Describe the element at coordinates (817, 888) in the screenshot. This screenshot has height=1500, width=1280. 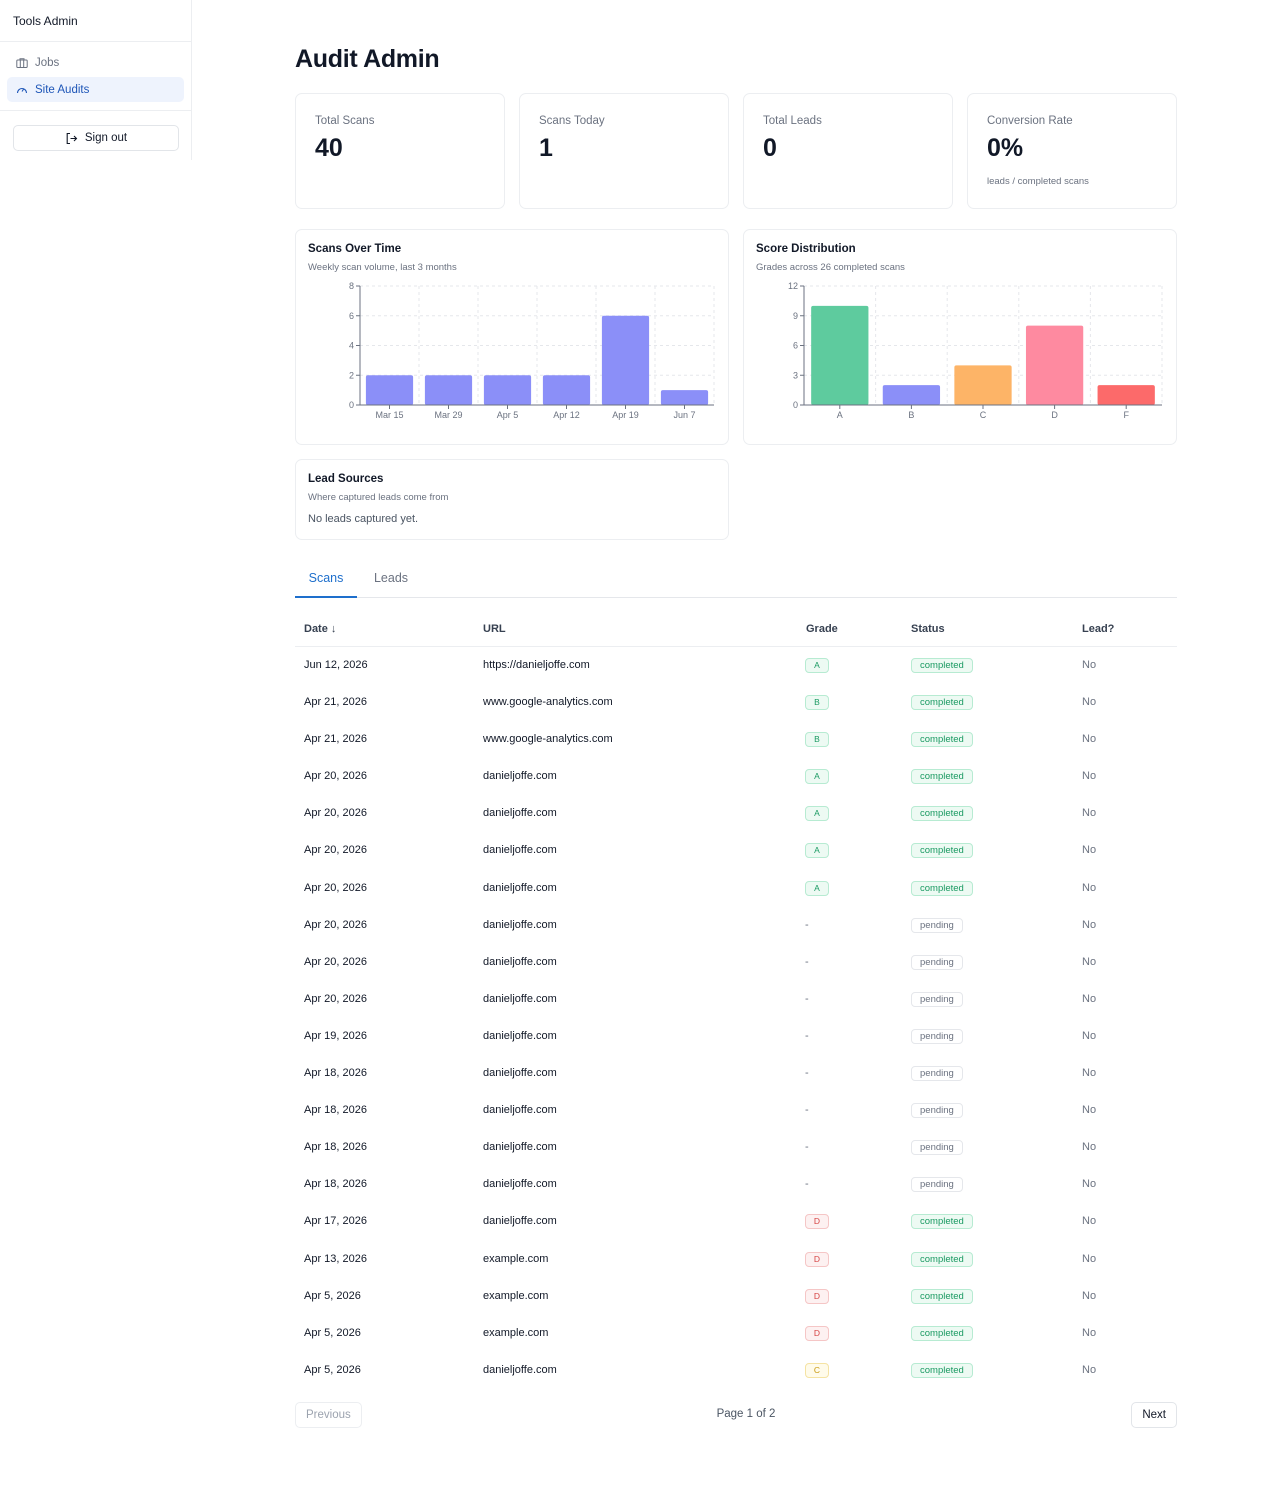
I see `cell-grade: A` at that location.